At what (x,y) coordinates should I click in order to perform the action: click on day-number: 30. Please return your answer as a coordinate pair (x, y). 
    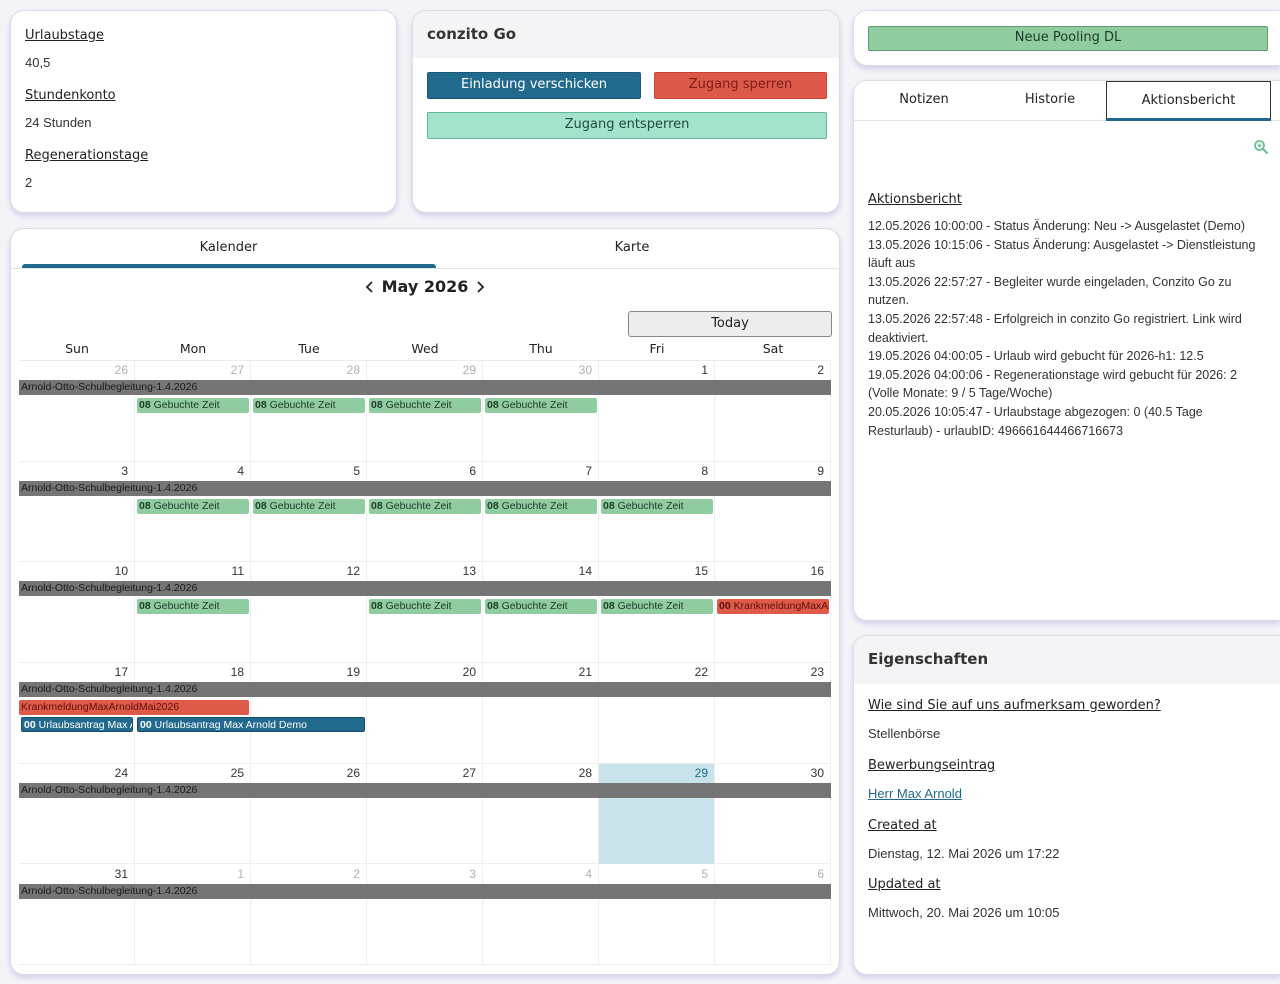
    Looking at the image, I should click on (585, 370).